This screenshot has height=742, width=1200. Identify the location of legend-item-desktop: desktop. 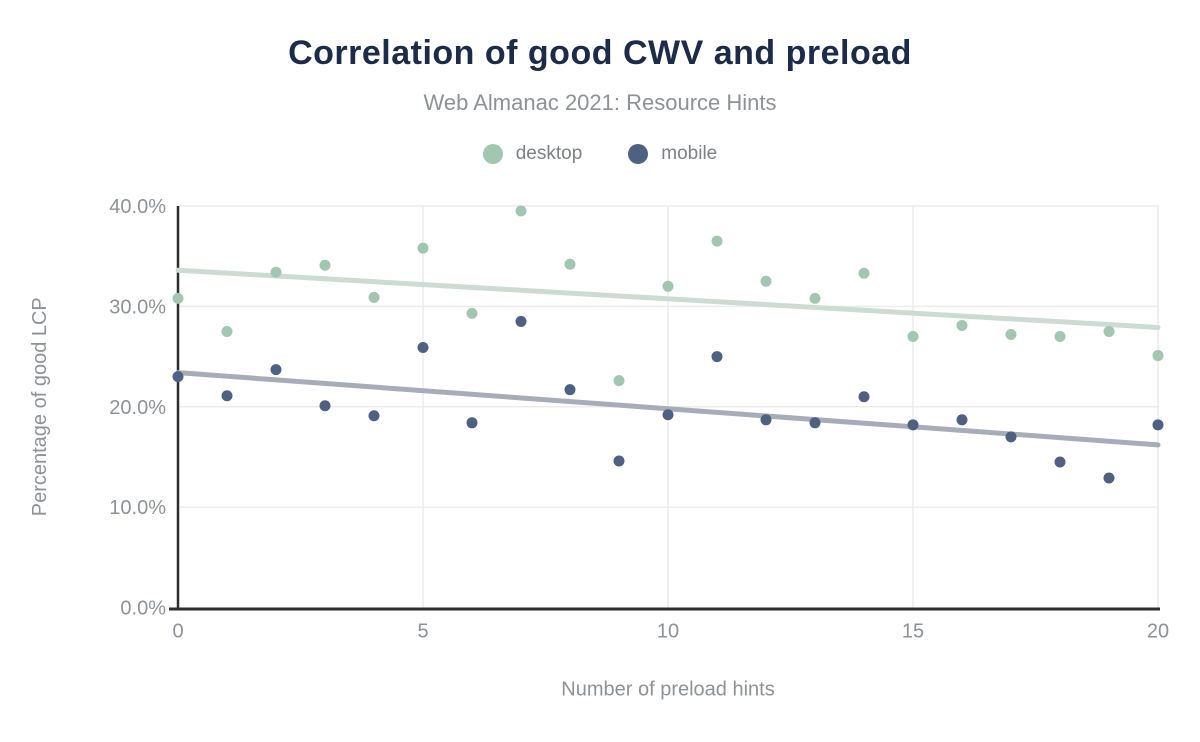
(532, 154).